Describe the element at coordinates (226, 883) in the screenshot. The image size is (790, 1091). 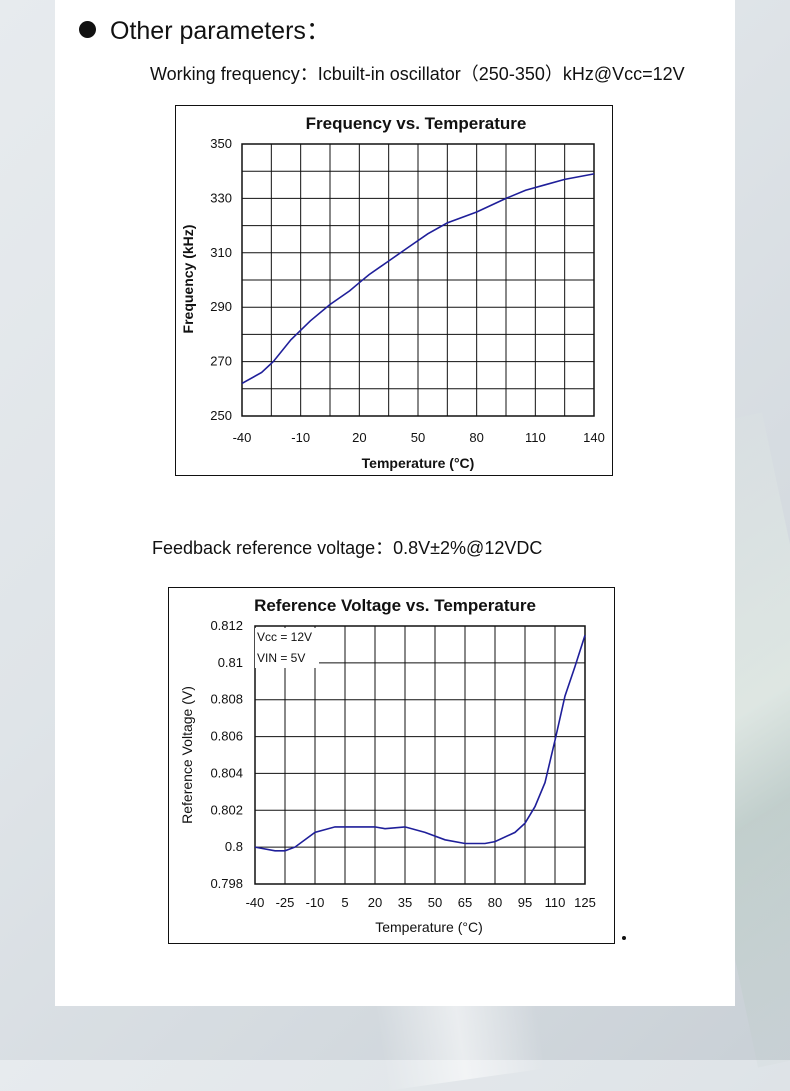
I see `y-tick-label: 0.798` at that location.